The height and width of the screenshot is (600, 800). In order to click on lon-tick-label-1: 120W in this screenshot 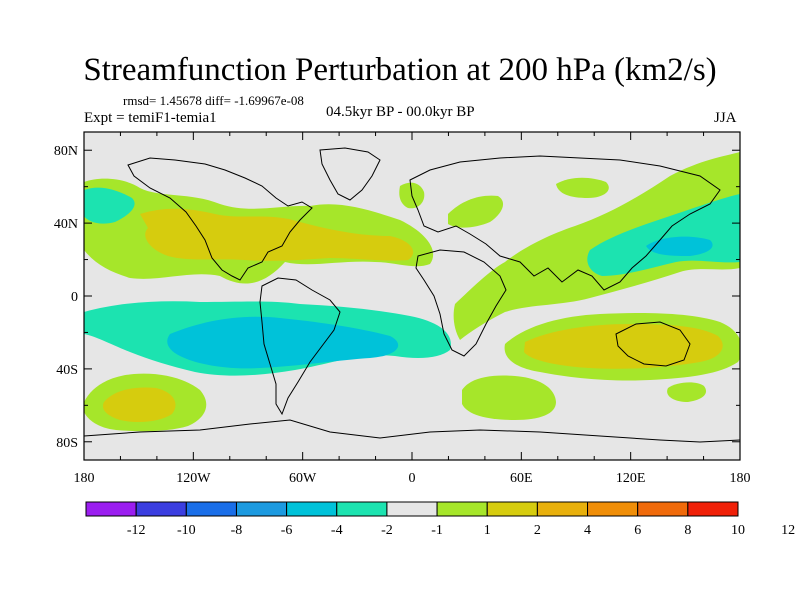, I will do `click(193, 478)`.